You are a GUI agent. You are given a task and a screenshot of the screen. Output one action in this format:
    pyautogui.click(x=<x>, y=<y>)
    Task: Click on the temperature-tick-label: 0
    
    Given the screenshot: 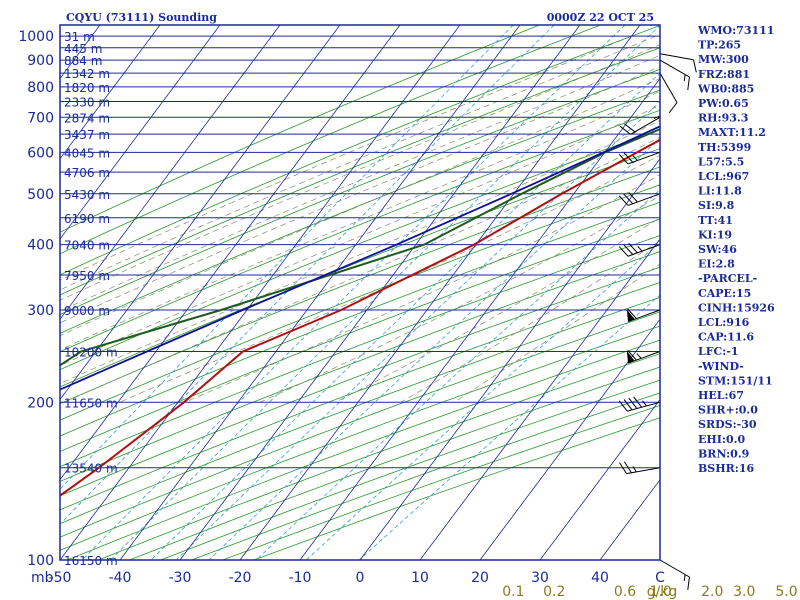 What is the action you would take?
    pyautogui.click(x=360, y=578)
    